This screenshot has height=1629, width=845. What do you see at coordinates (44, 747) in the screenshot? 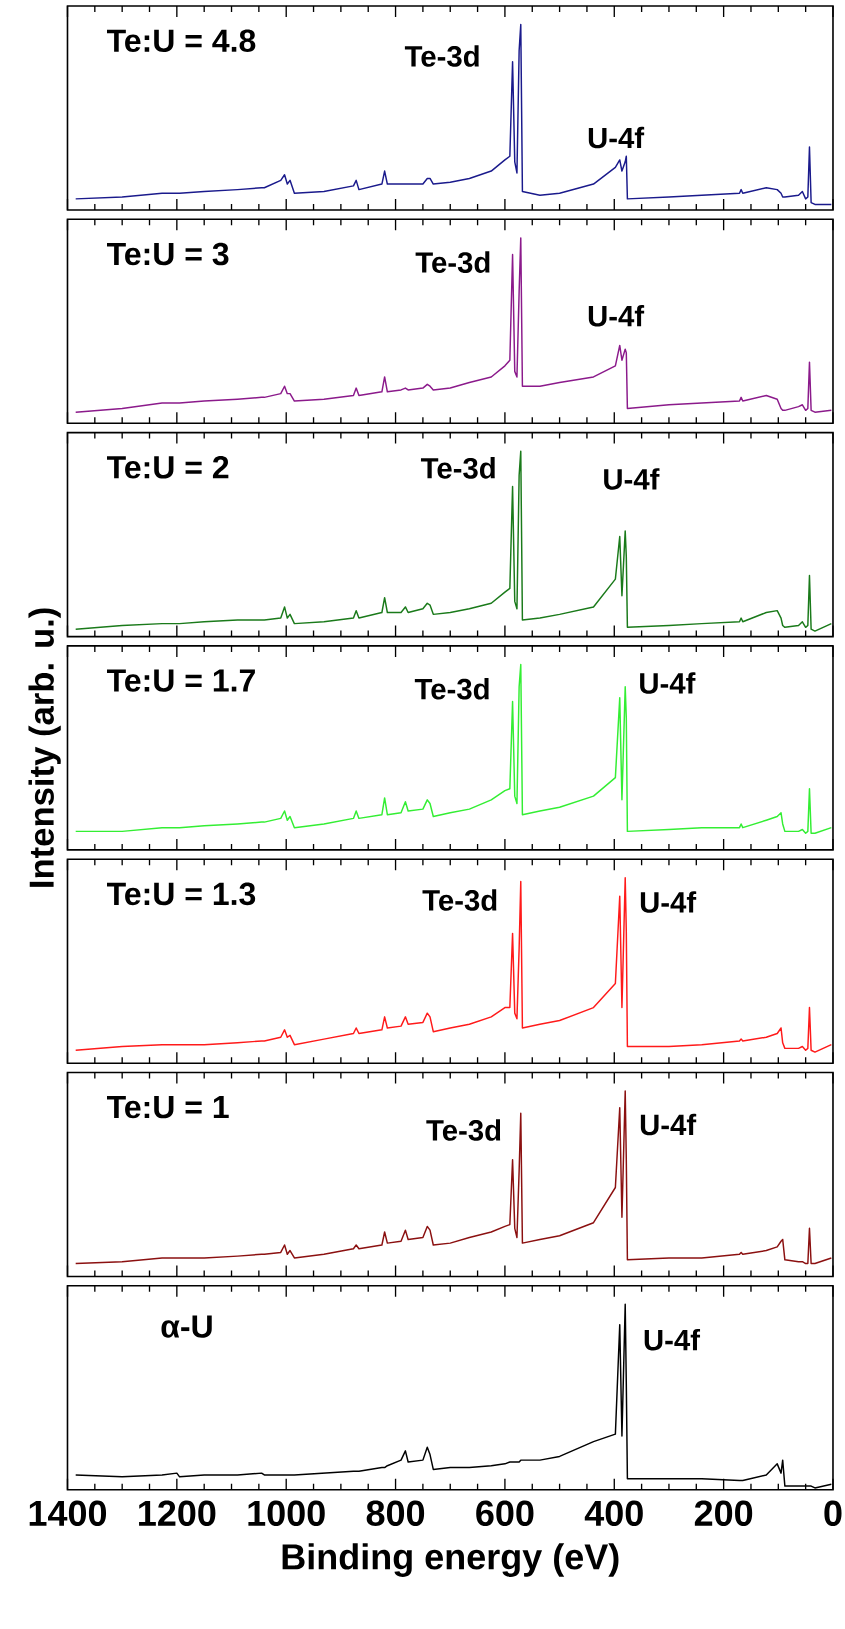
I see `y-axis-title: Intensity (arb. u.)` at bounding box center [44, 747].